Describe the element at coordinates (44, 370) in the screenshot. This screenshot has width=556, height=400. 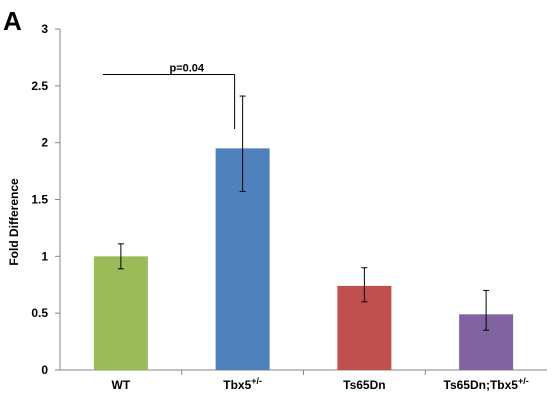
I see `y-tick-label: 0` at that location.